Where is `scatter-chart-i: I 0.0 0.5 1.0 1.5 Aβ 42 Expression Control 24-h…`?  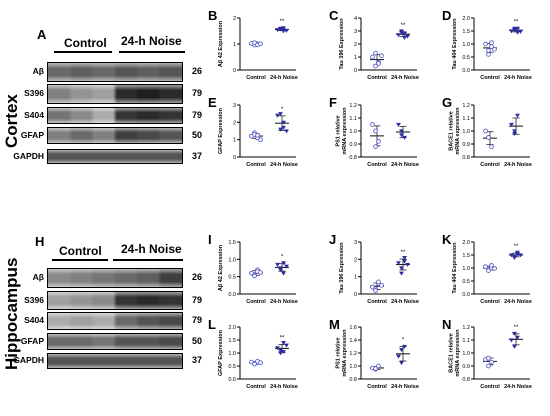
scatter-chart-i: I 0.0 0.5 1.0 1.5 Aβ 42 Expression Control 24-h… is located at coordinates (253, 268).